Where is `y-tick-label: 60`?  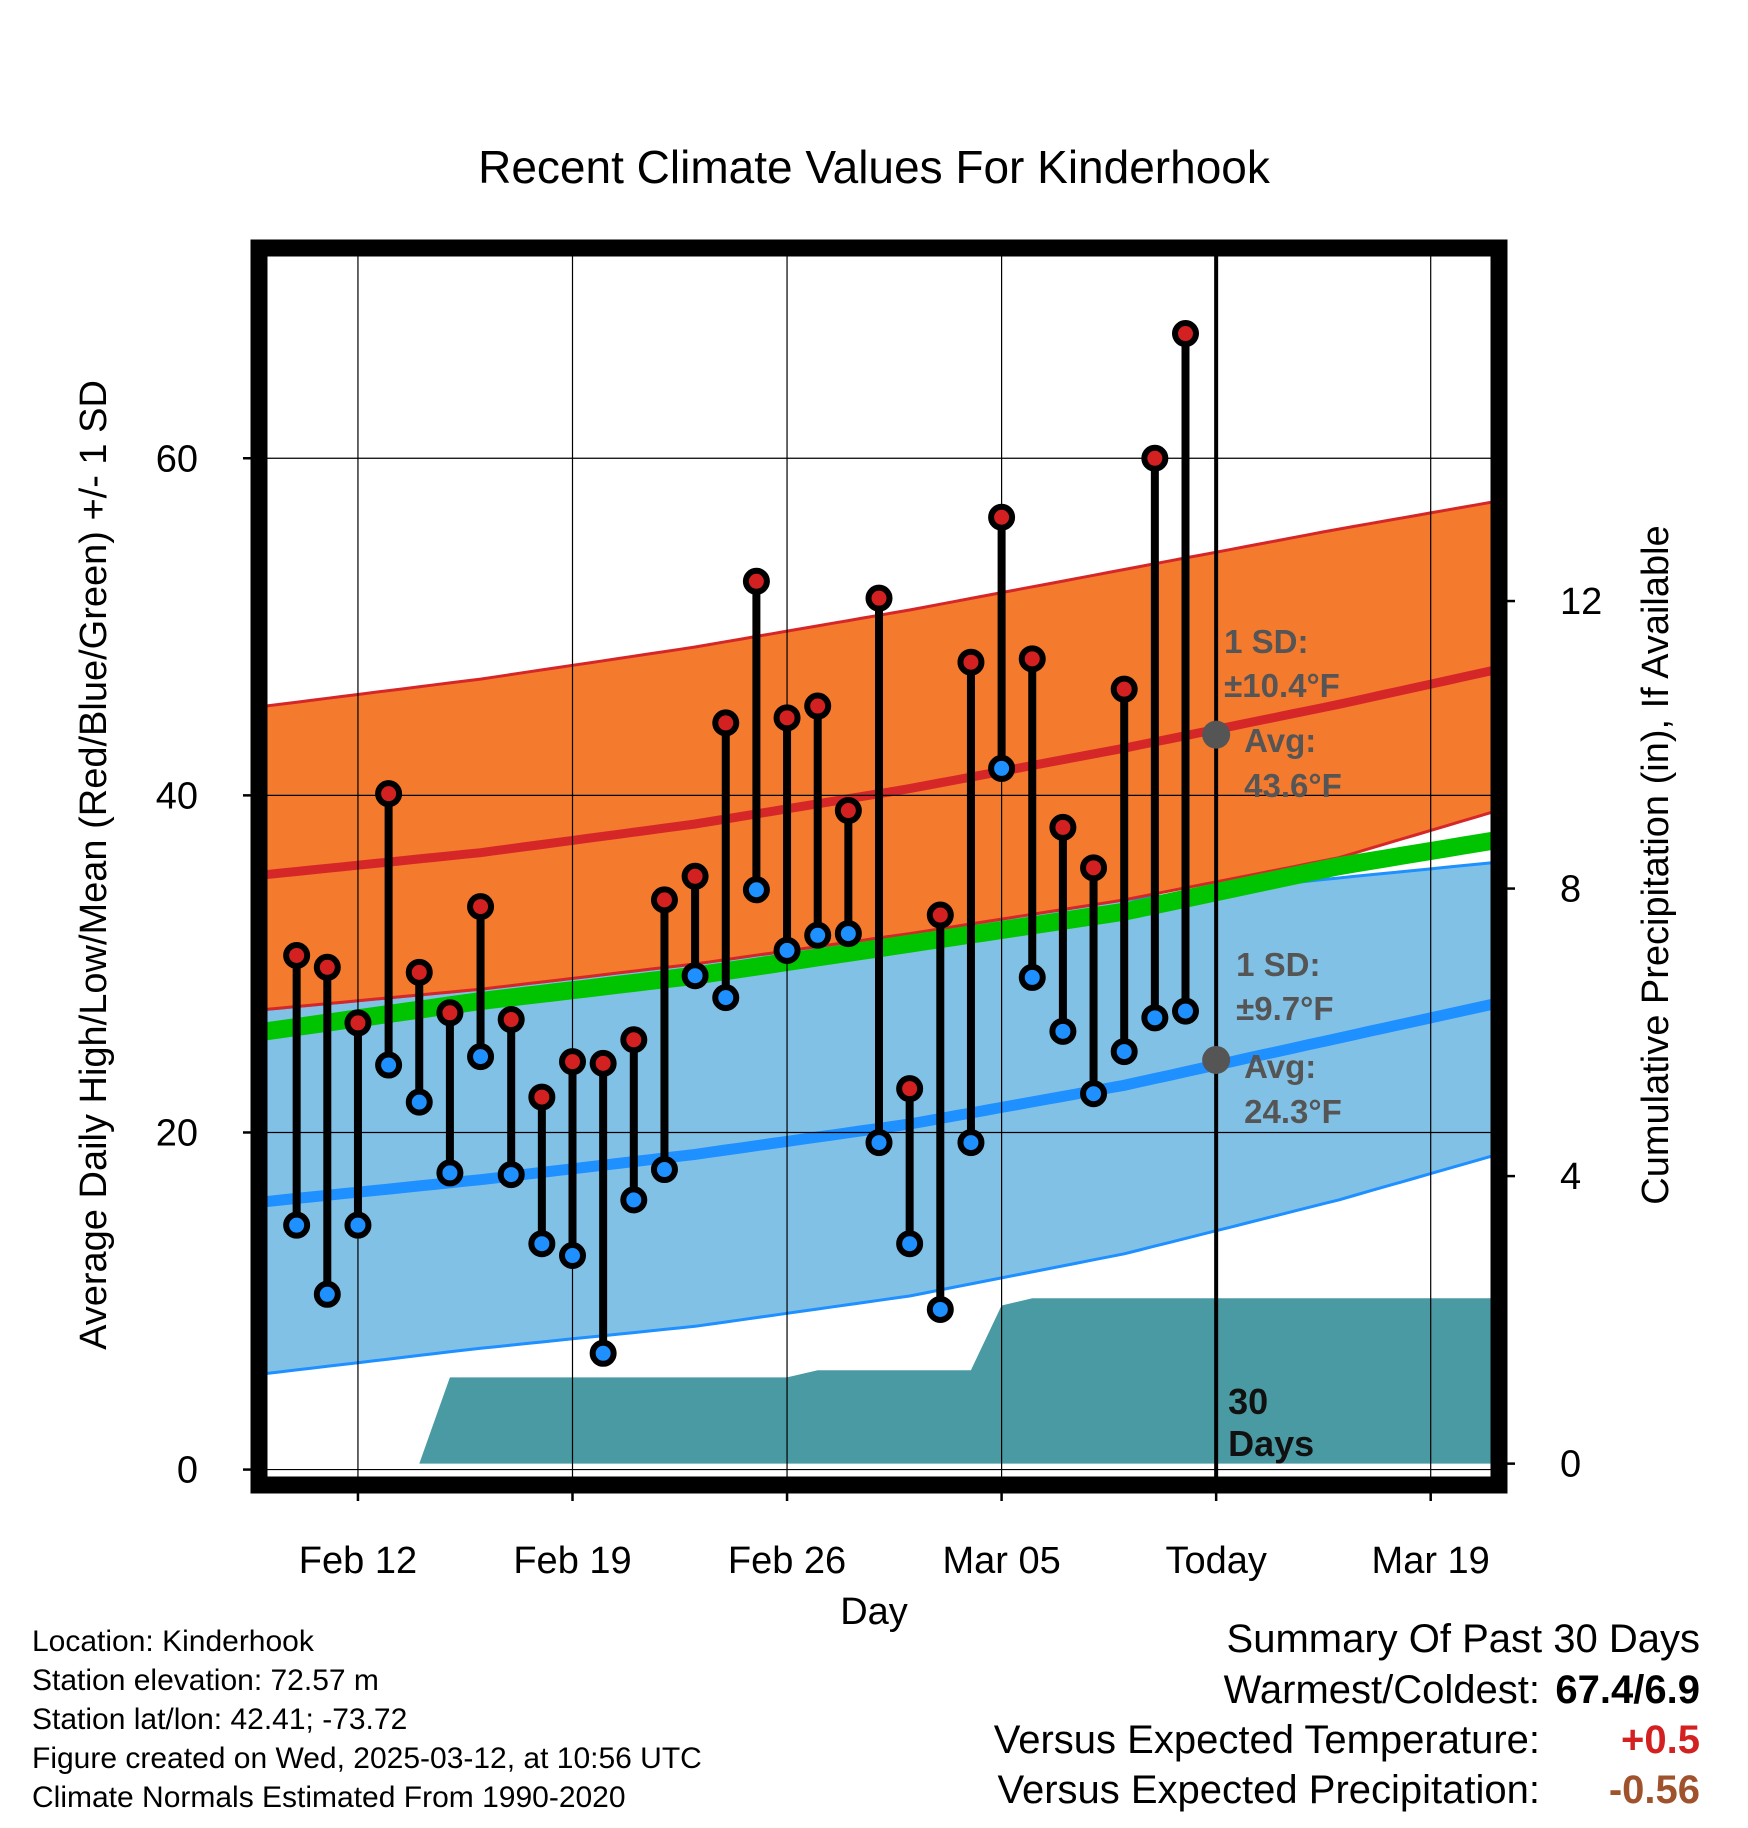 y-tick-label: 60 is located at coordinates (177, 459).